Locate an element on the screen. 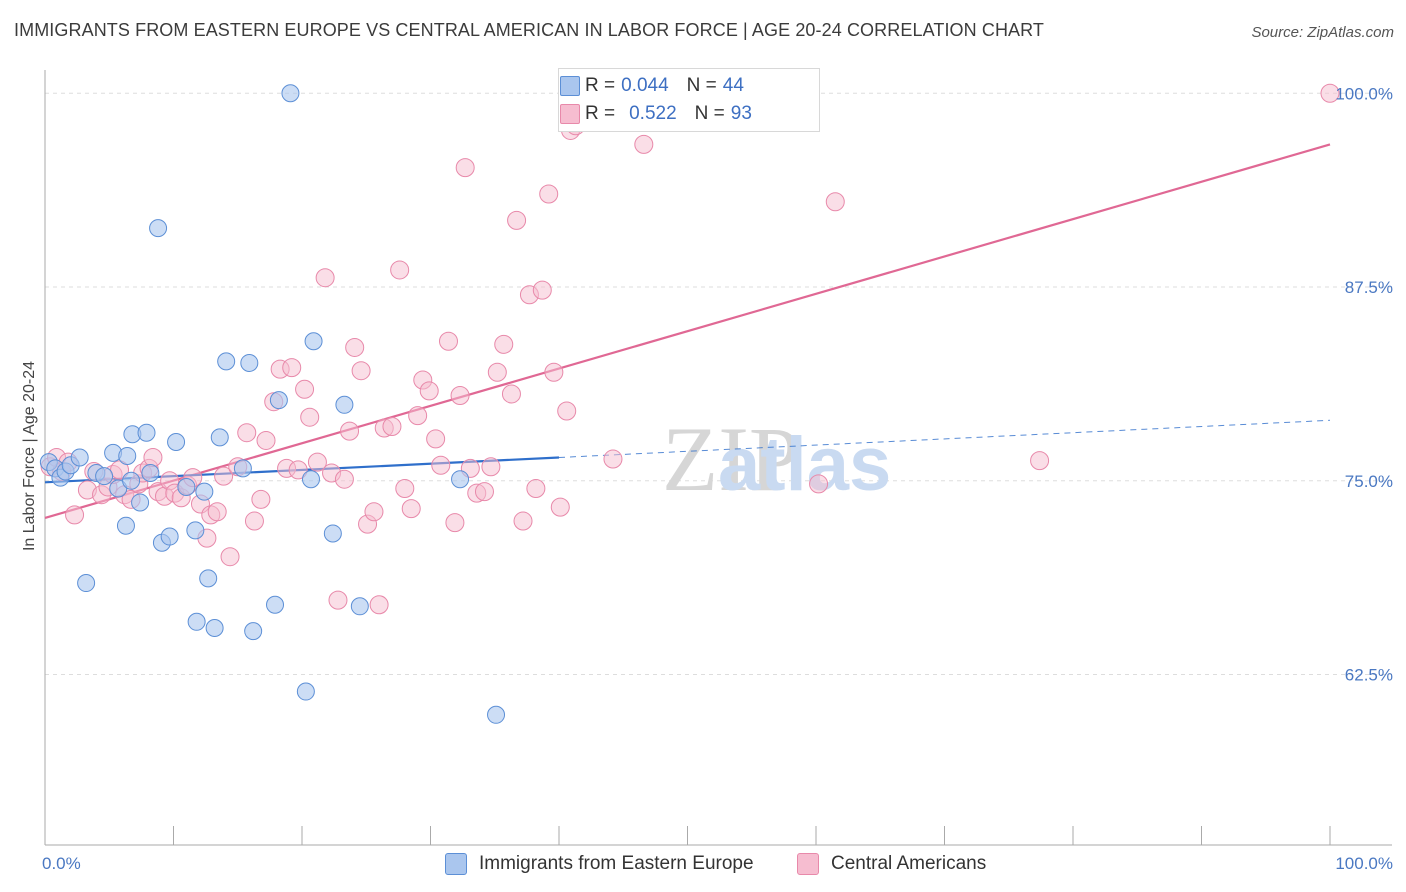 The width and height of the screenshot is (1406, 892). y-tick-label-1: 75.0% is located at coordinates (1369, 481).